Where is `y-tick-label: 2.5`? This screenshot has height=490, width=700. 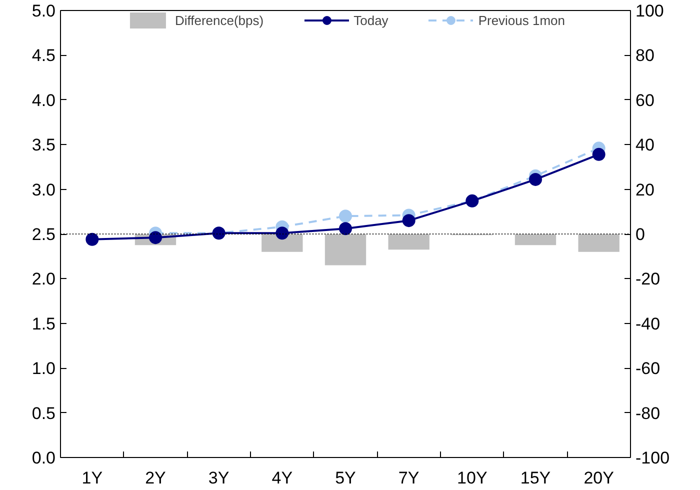
y-tick-label: 2.5 is located at coordinates (44, 234).